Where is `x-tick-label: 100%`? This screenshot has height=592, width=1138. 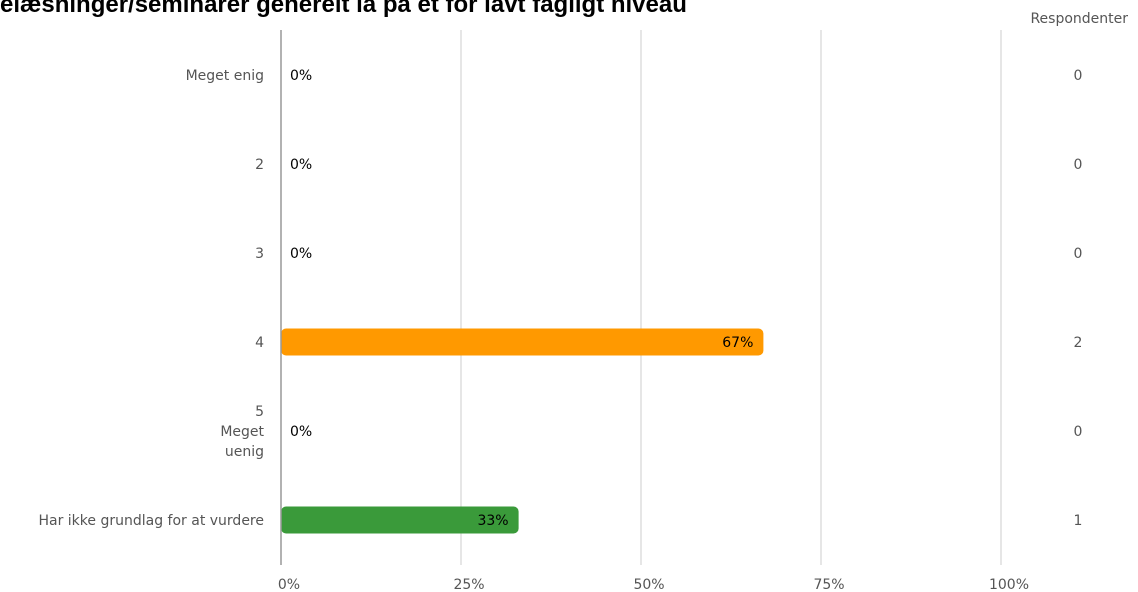 x-tick-label: 100% is located at coordinates (1009, 584).